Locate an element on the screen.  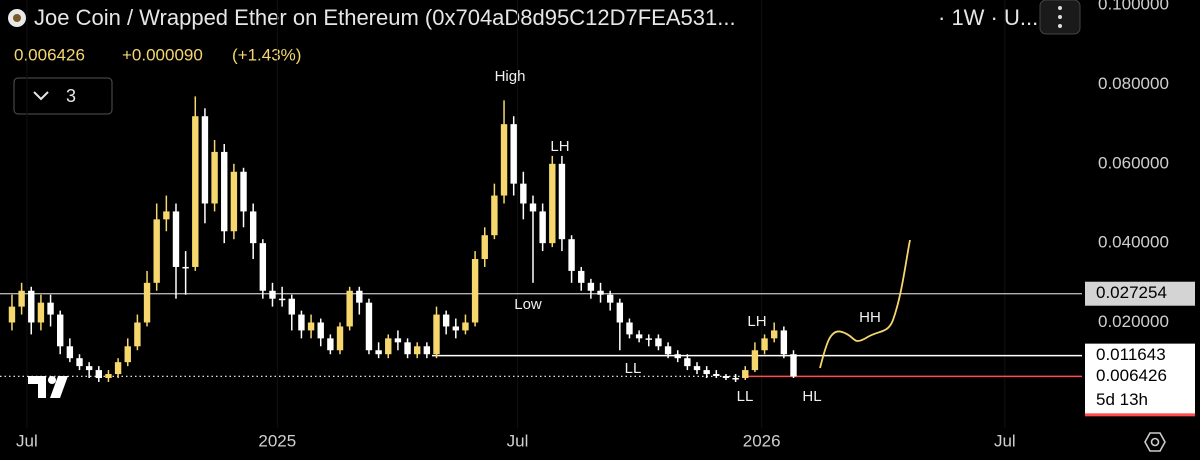
settings-icon is located at coordinates (1155, 442).